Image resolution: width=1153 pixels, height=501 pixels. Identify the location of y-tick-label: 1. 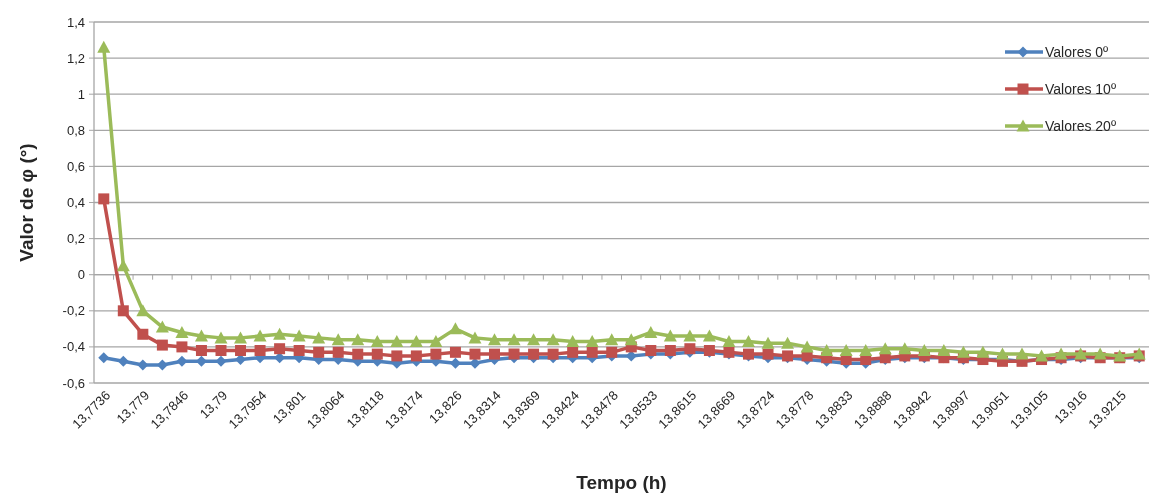
(81, 94).